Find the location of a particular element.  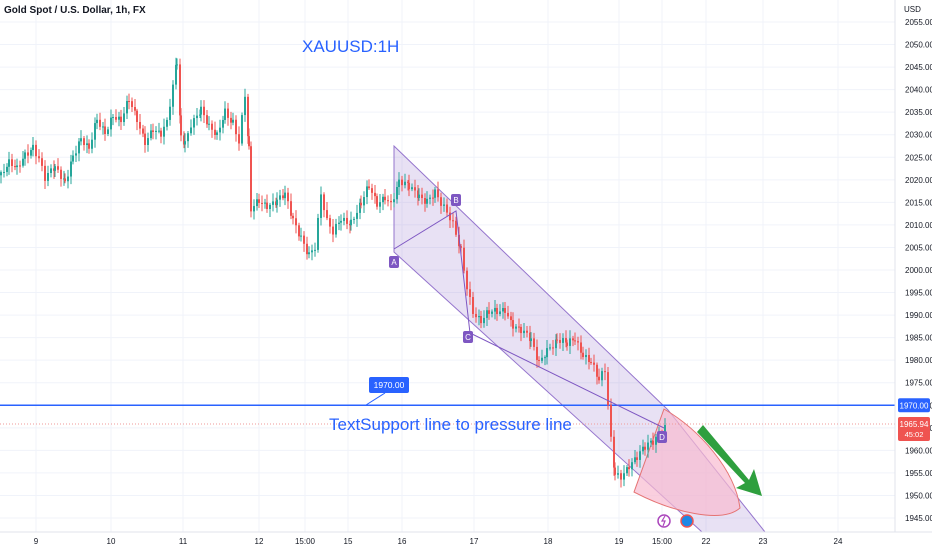

time-tick-label: 10 is located at coordinates (111, 541).